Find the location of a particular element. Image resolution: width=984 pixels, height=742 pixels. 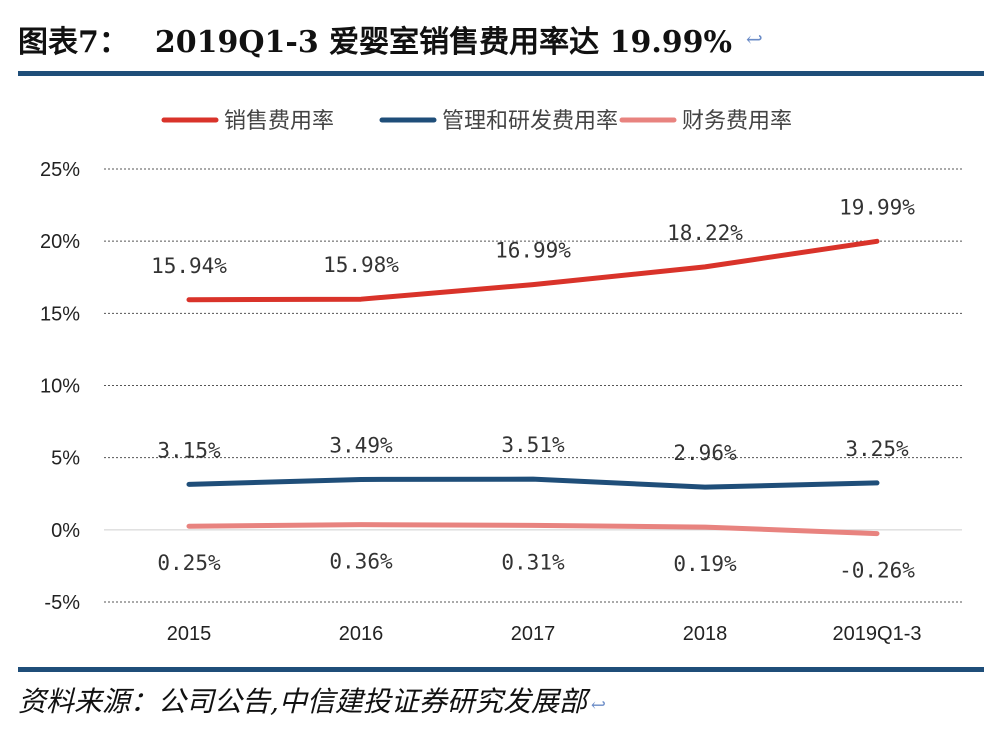

data-label: 15.98% is located at coordinates (361, 265).